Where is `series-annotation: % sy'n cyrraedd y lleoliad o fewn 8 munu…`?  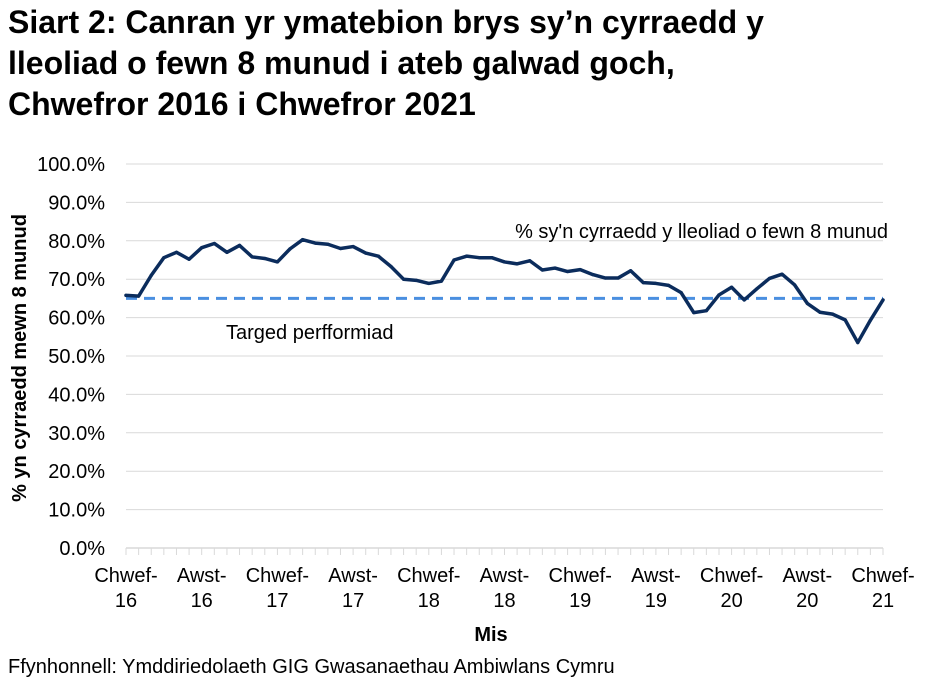 series-annotation: % sy'n cyrraedd y lleoliad o fewn 8 munu… is located at coordinates (701, 232).